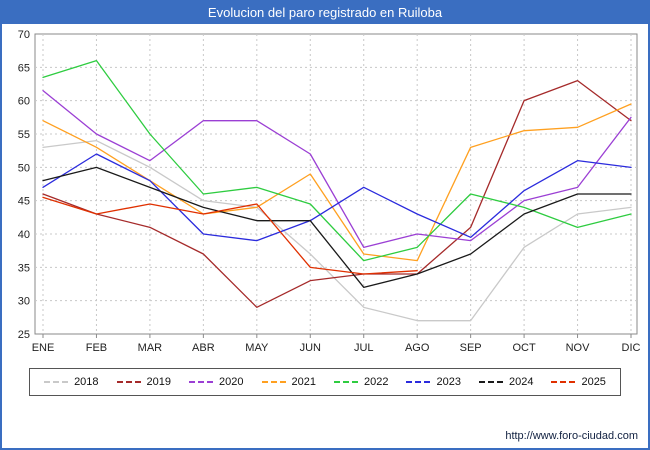 The width and height of the screenshot is (650, 450). What do you see at coordinates (159, 382) in the screenshot?
I see `legend-label-2019: 2019` at bounding box center [159, 382].